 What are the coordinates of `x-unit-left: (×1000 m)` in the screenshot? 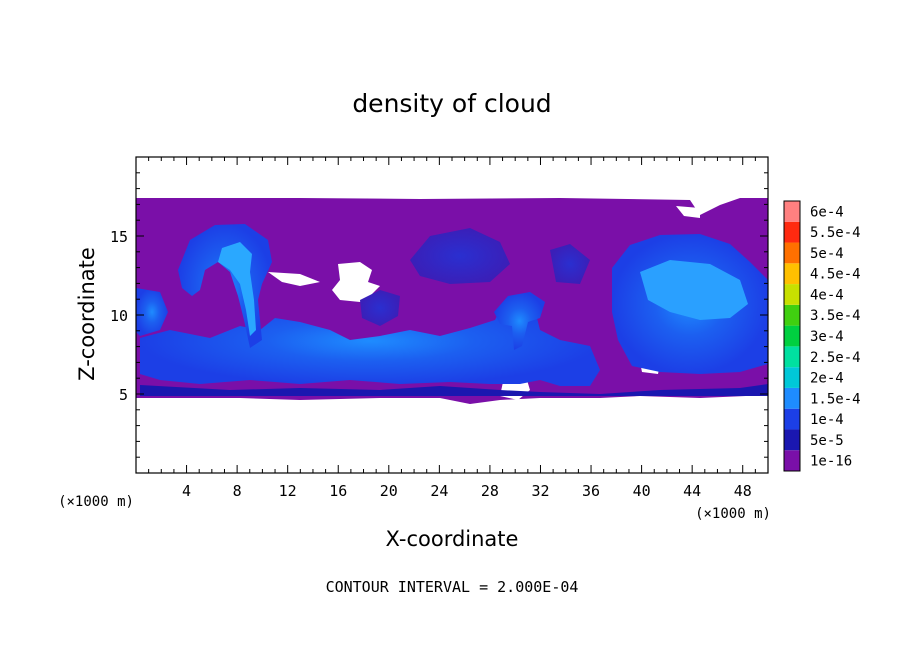 It's located at (96, 502).